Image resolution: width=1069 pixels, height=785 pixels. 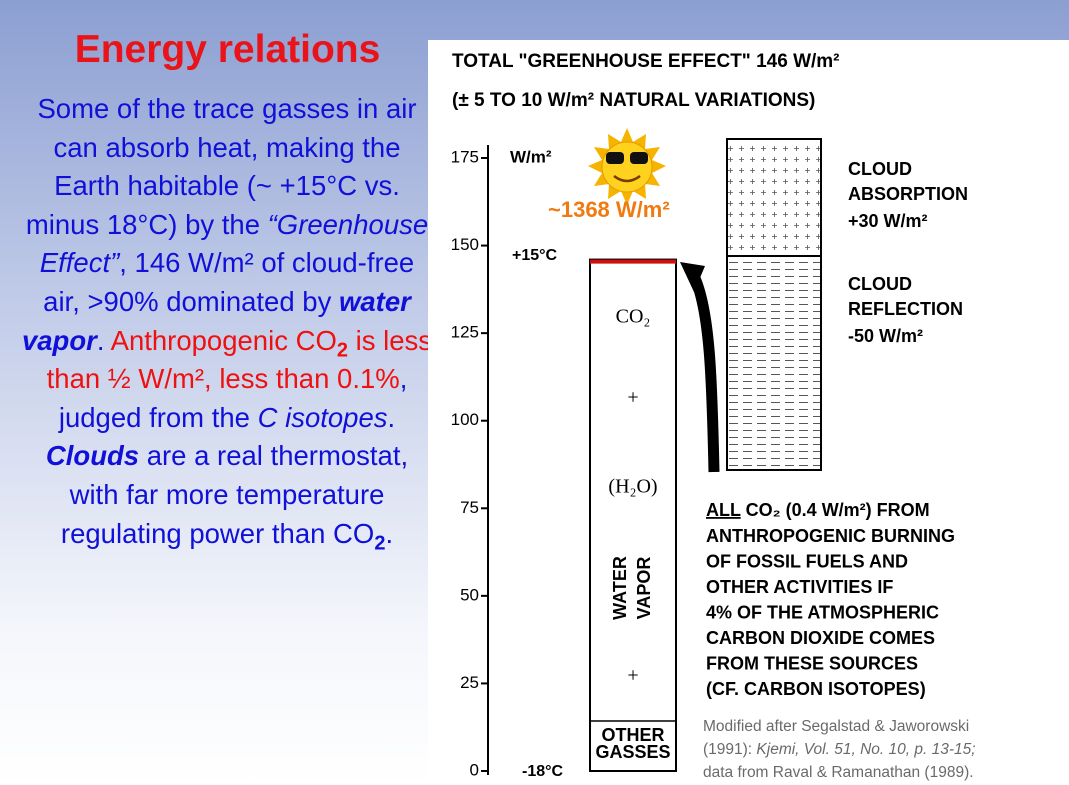 What do you see at coordinates (465, 156) in the screenshot?
I see `y-tick-label: 175` at bounding box center [465, 156].